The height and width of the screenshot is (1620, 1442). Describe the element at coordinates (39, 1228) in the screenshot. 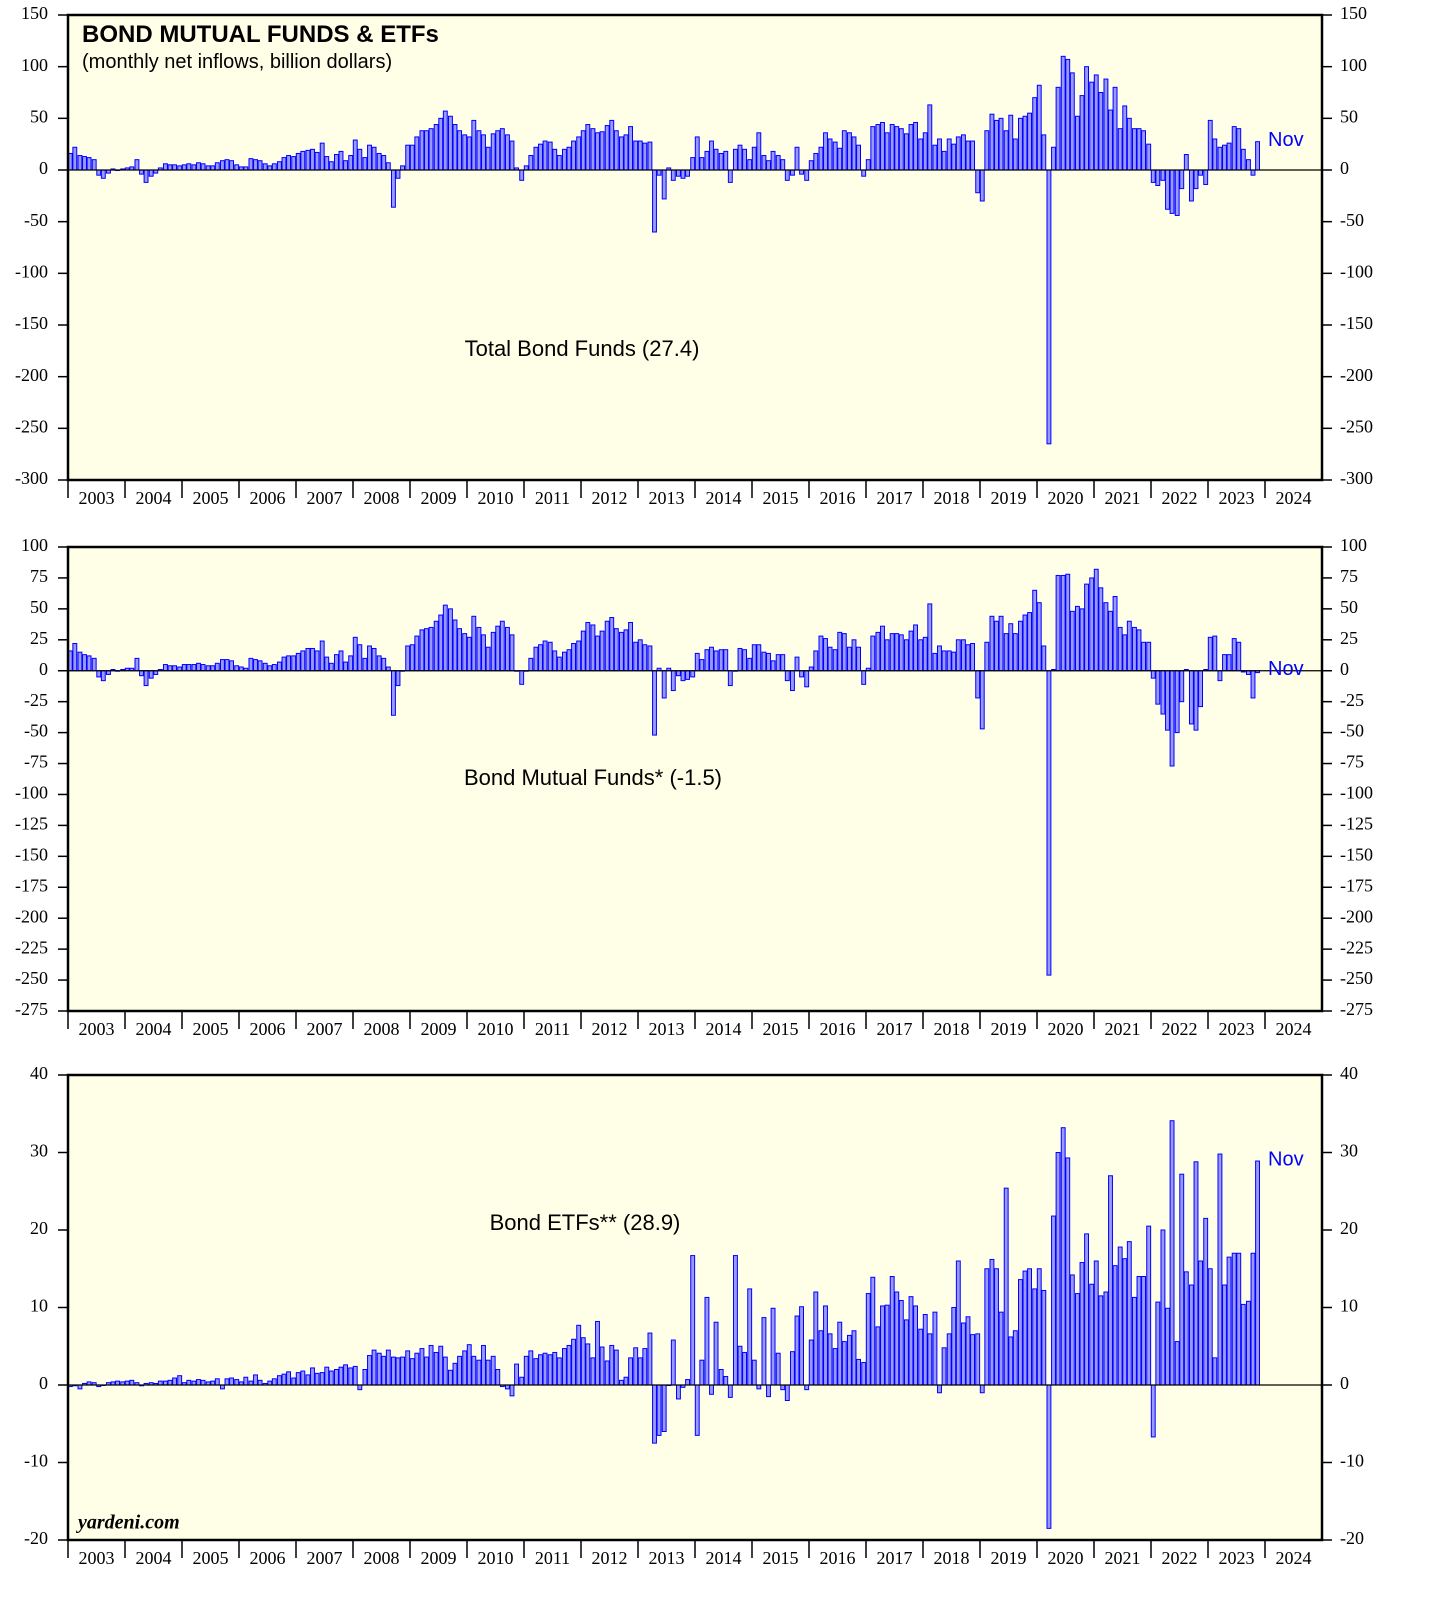

I see `y-tick-label: 20` at that location.